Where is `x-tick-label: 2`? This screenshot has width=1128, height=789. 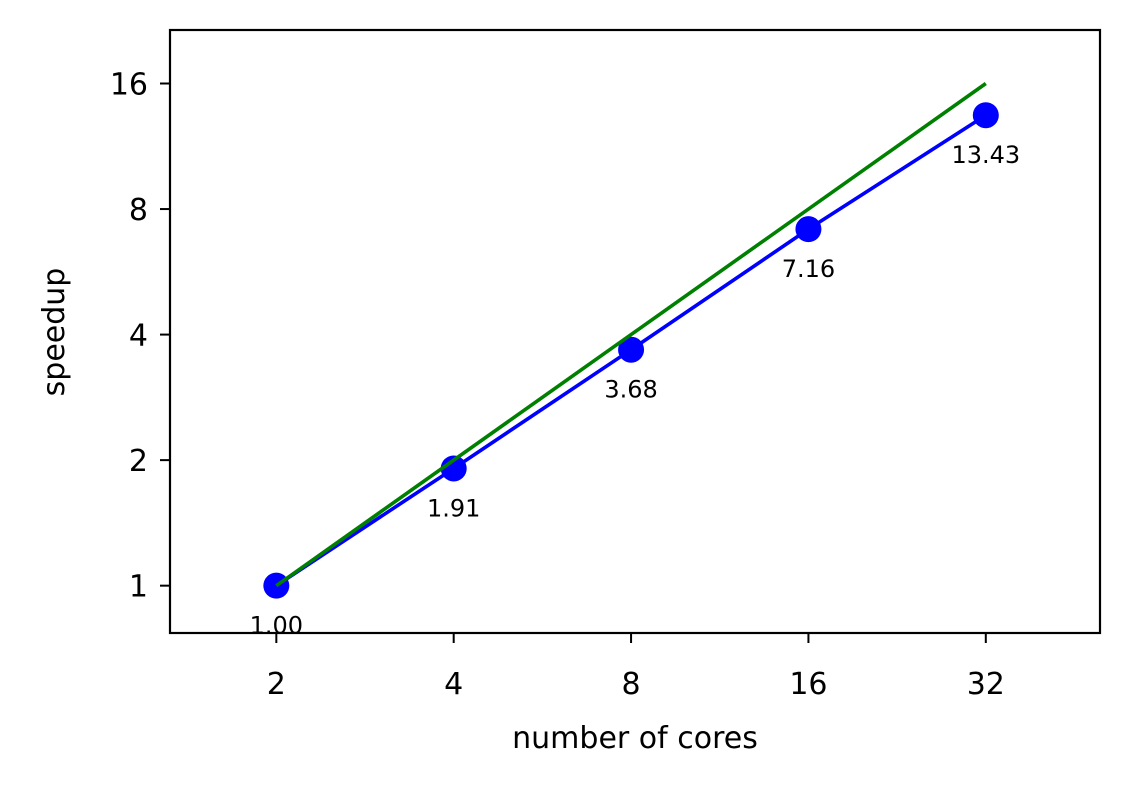
x-tick-label: 2 is located at coordinates (276, 684).